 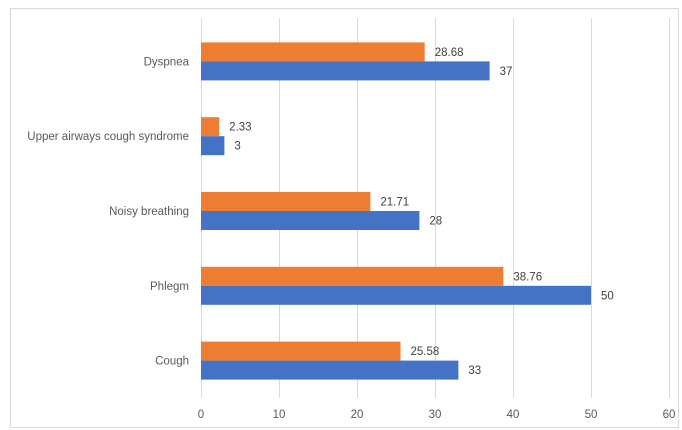 What do you see at coordinates (669, 415) in the screenshot?
I see `x-tick-label: 60` at bounding box center [669, 415].